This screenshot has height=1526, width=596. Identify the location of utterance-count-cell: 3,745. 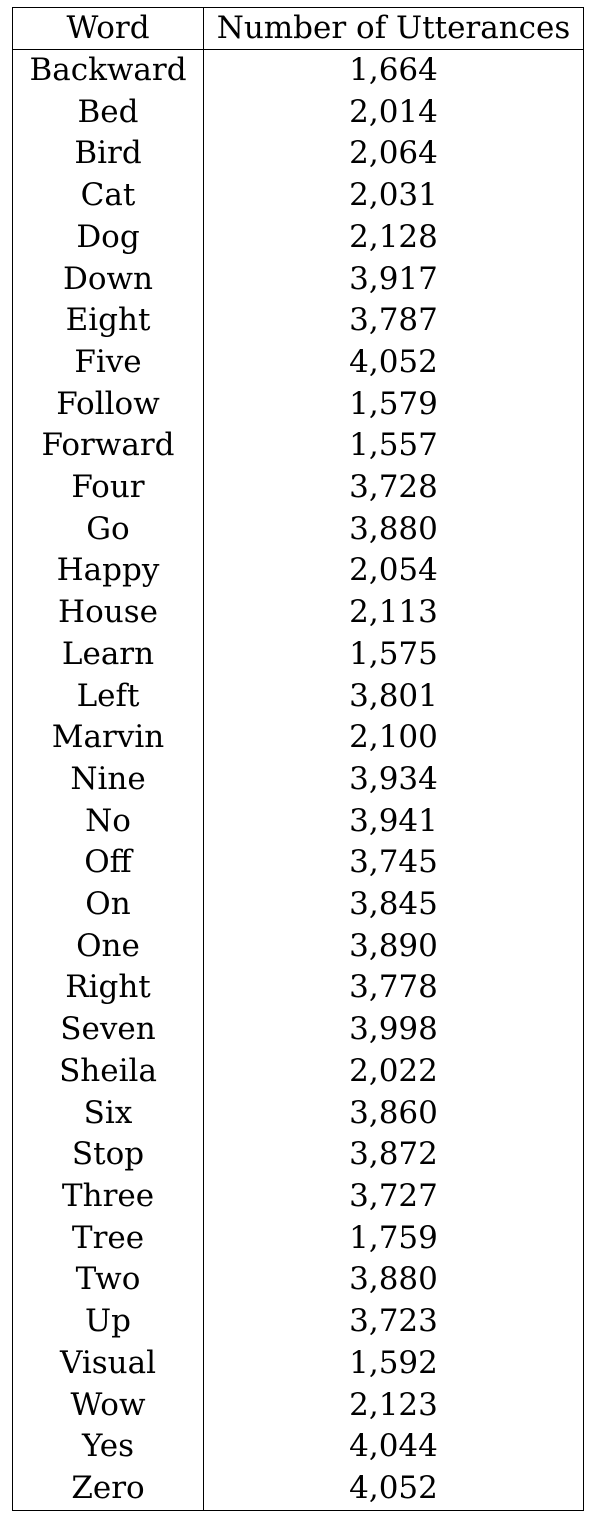
(393, 862).